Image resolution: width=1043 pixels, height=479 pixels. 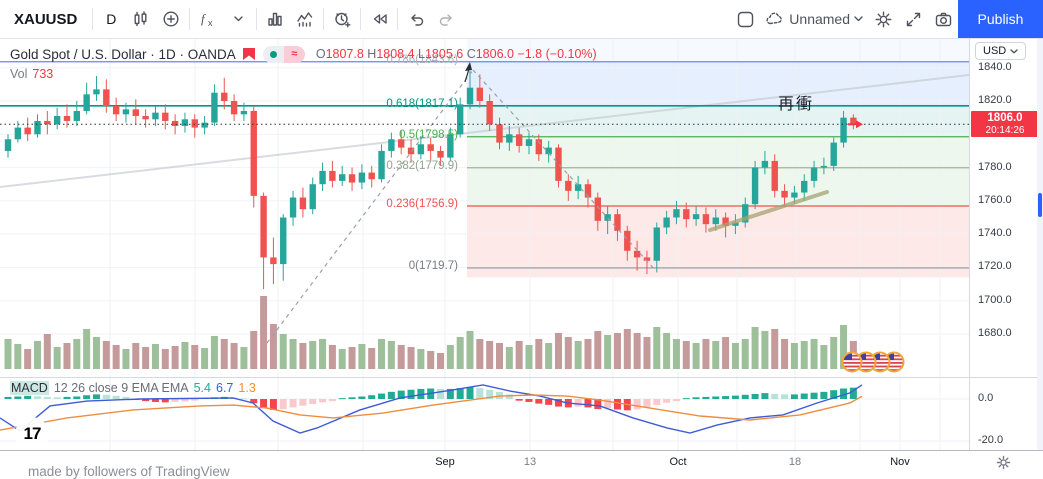 What do you see at coordinates (1005, 131) in the screenshot?
I see `countdown-timer: 20:14:26` at bounding box center [1005, 131].